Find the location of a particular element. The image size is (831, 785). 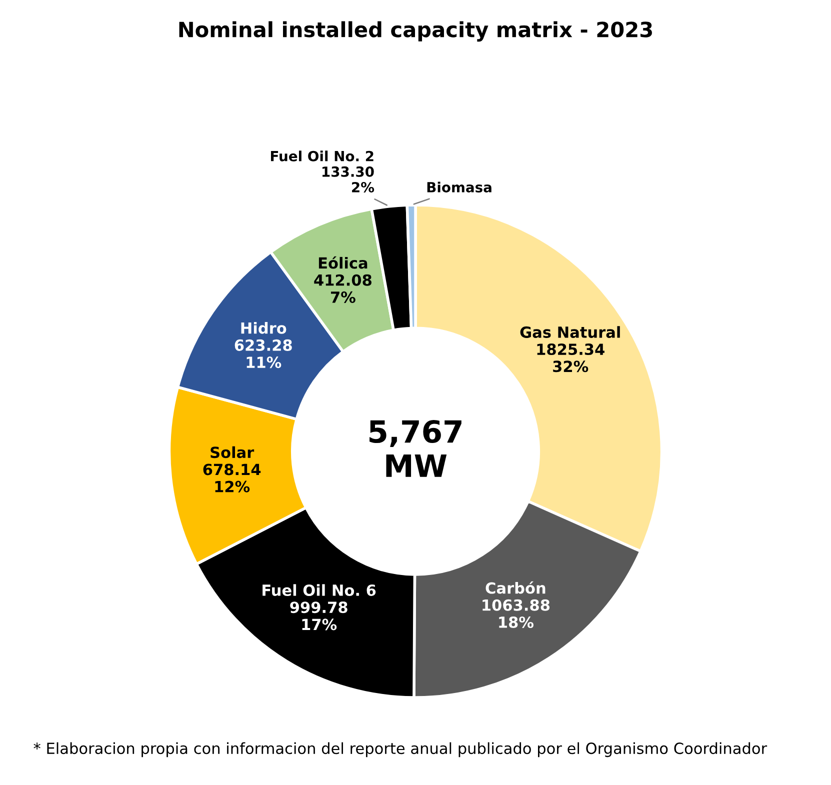

text: * Elaboracion propia con informacion del reporte anual publicado por el Organismo Coordinador is located at coordinates (401, 750).